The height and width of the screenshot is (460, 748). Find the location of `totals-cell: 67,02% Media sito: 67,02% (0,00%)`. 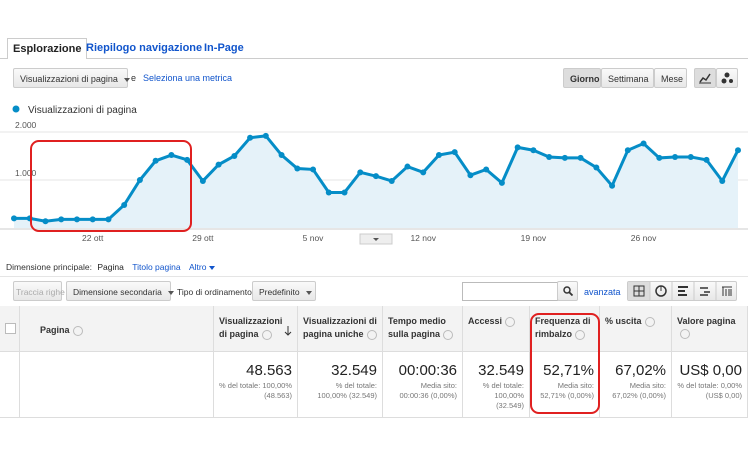

totals-cell: 67,02% Media sito: 67,02% (0,00%) is located at coordinates (636, 385).